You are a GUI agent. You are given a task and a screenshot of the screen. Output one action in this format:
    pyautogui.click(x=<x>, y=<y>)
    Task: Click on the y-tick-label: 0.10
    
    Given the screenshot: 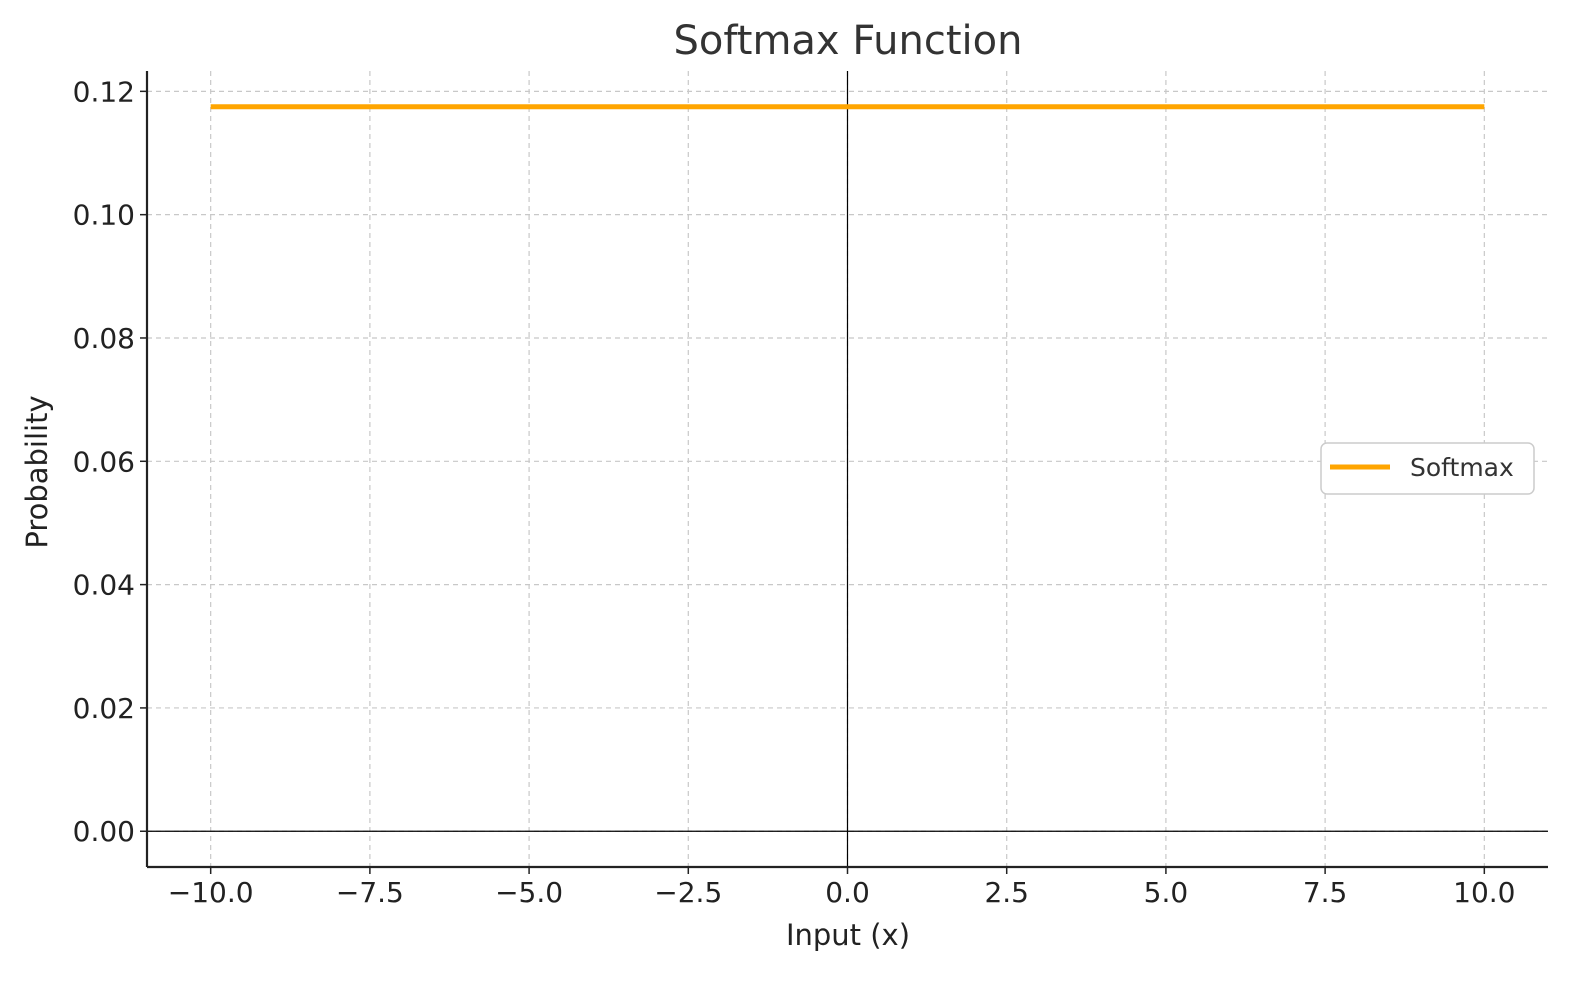 What is the action you would take?
    pyautogui.click(x=104, y=215)
    